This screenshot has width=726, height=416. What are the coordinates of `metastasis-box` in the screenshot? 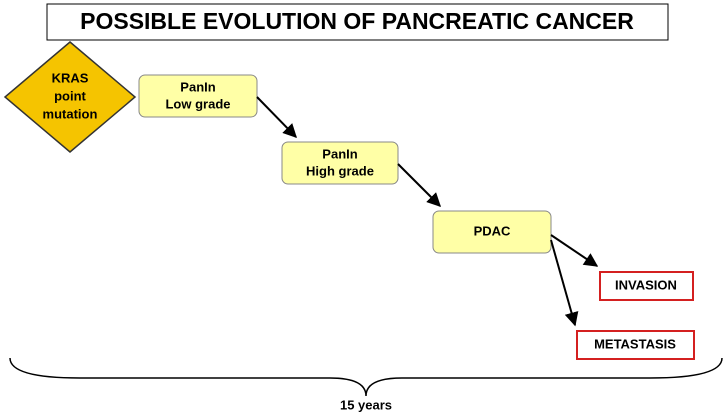 It's located at (635, 345).